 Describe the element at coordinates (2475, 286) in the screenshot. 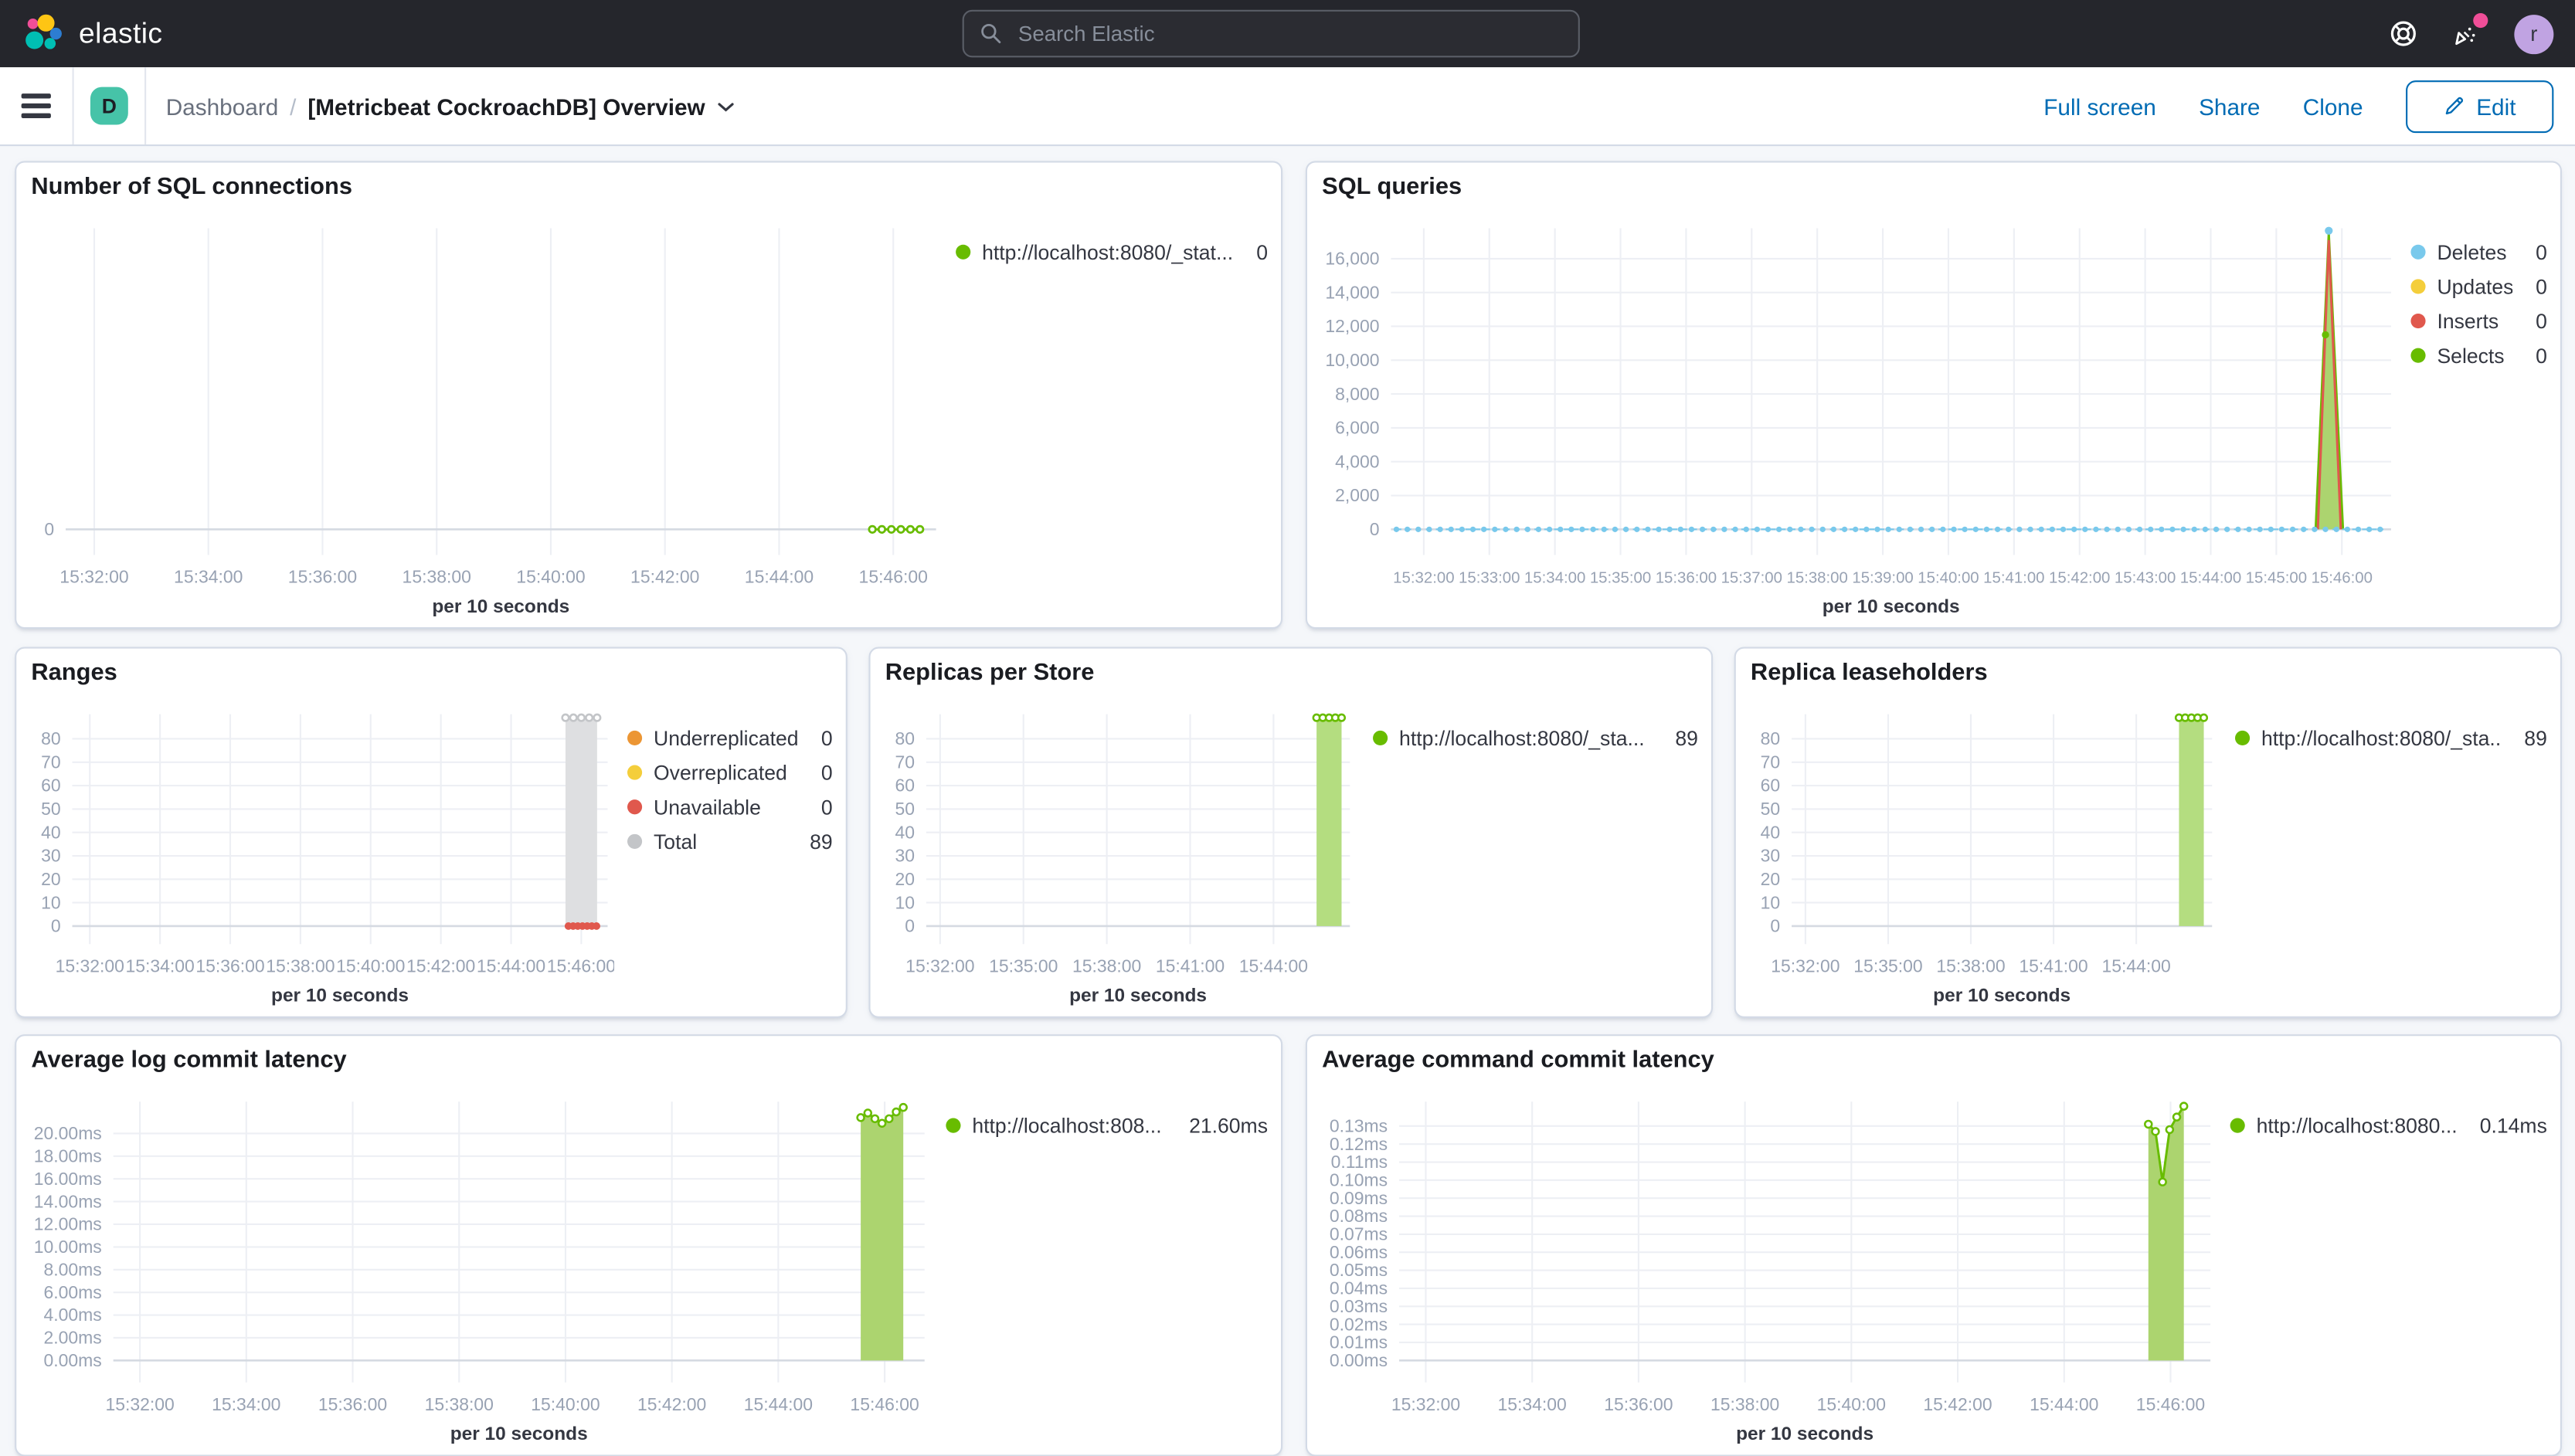

I see `legend-label: Updates` at that location.